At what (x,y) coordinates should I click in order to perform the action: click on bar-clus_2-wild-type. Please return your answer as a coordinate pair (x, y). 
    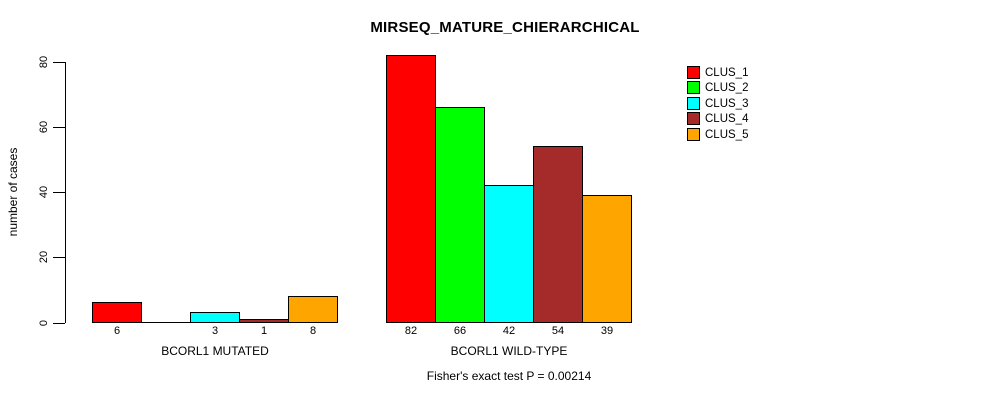
    Looking at the image, I should click on (460, 215).